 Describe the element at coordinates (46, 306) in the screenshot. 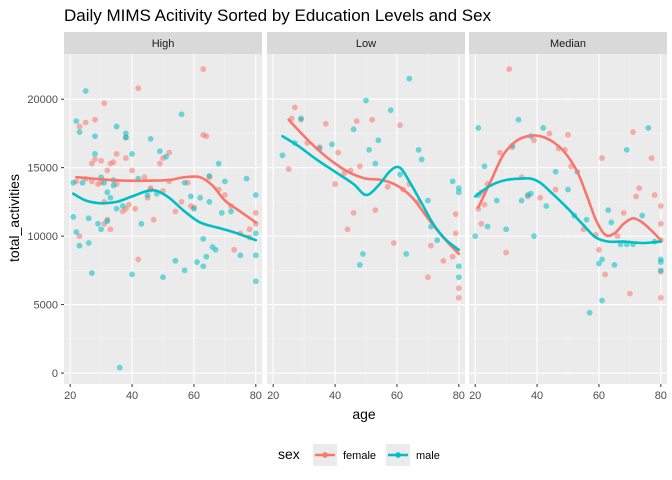

I see `y-tick-label: 5000` at that location.